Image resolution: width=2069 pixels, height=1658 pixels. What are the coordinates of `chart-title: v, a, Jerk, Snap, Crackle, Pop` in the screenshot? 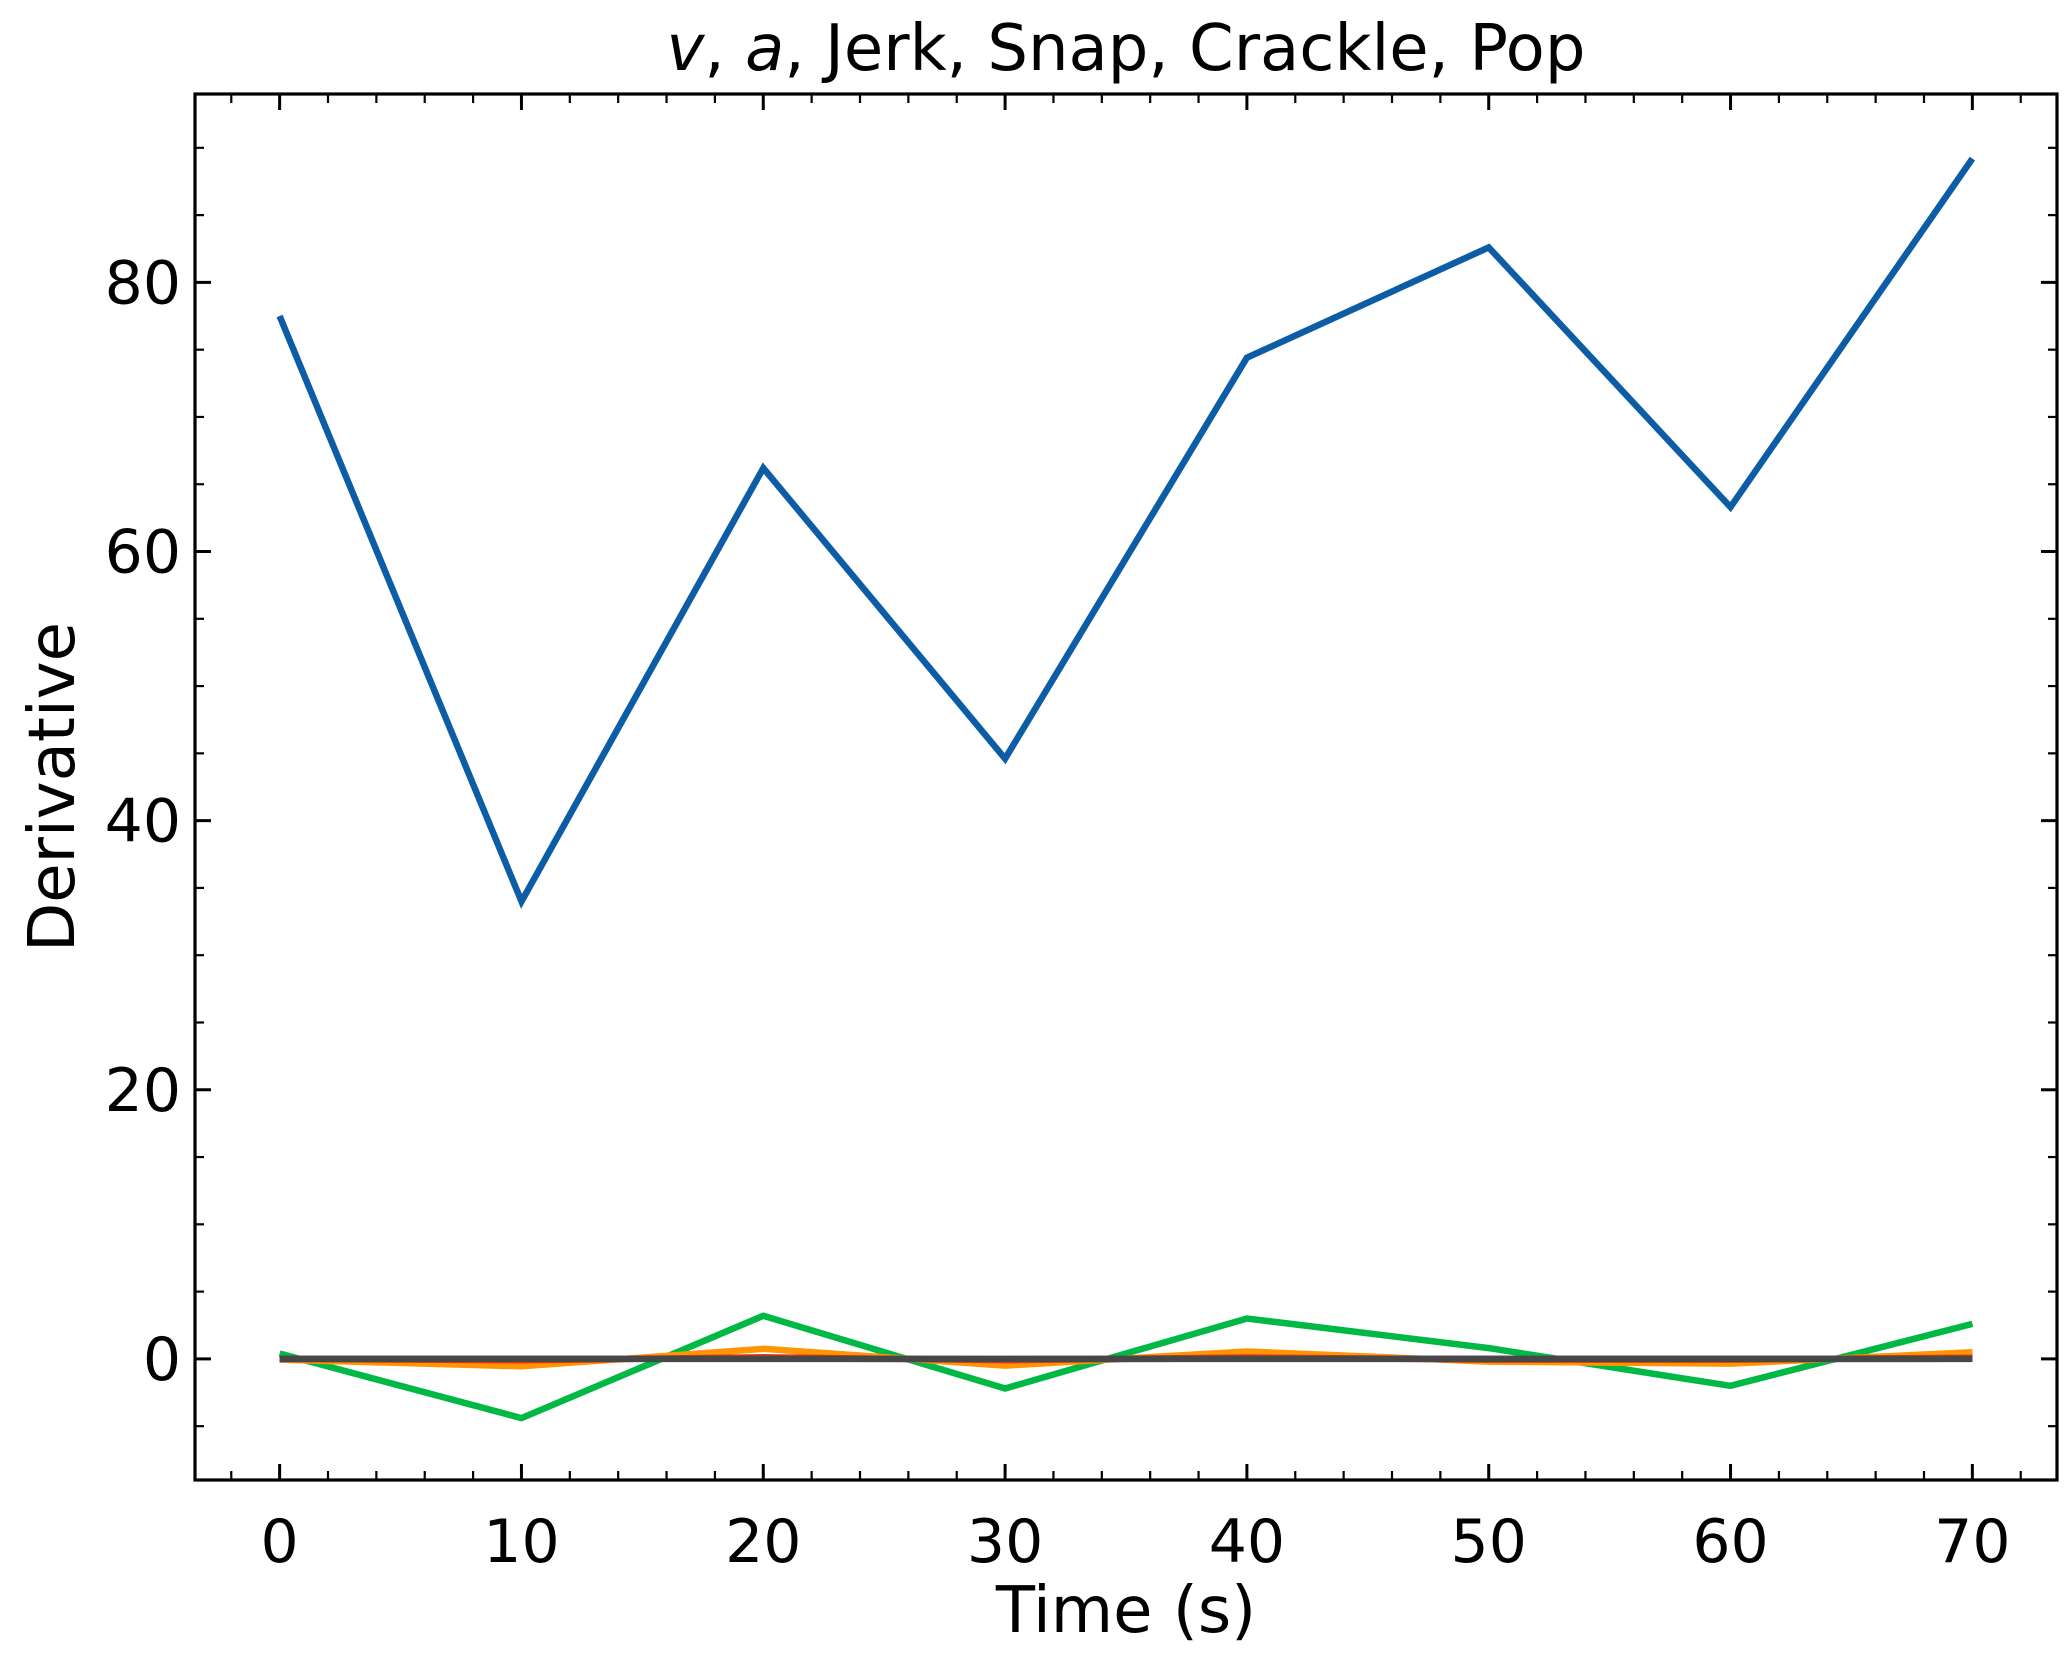 It's located at (1126, 49).